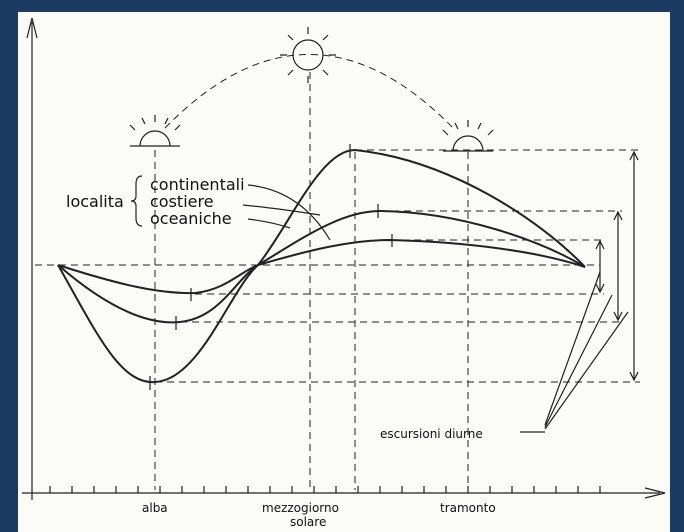  I want to click on label: costiere, so click(182, 201).